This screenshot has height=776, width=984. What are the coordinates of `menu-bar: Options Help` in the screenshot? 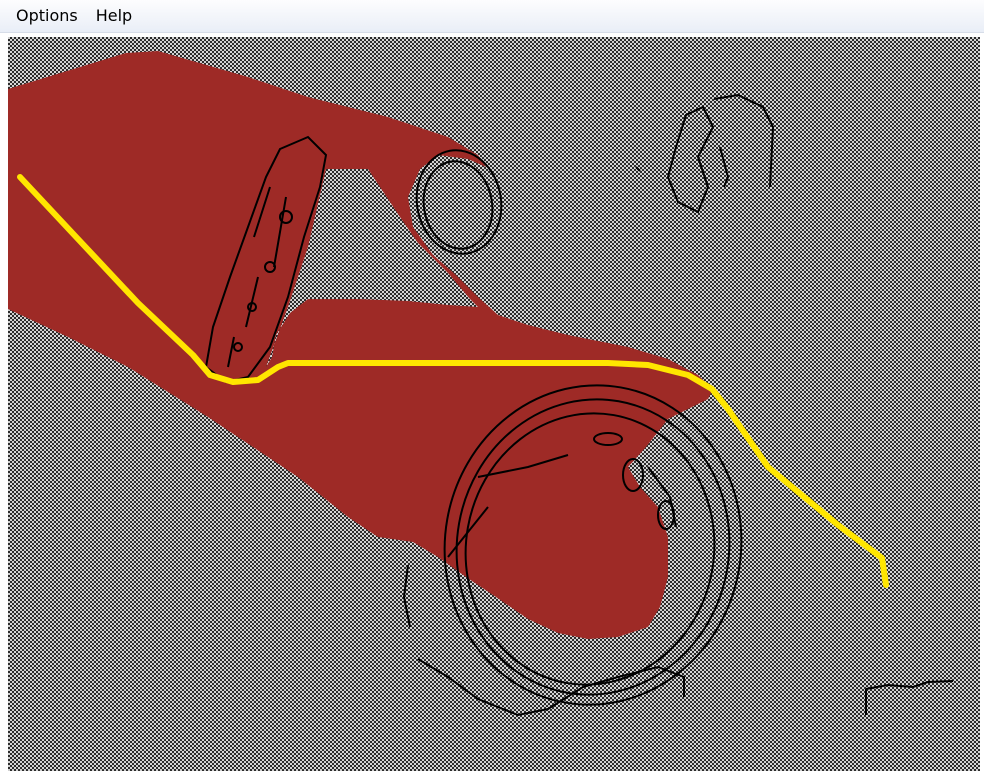 It's located at (492, 16).